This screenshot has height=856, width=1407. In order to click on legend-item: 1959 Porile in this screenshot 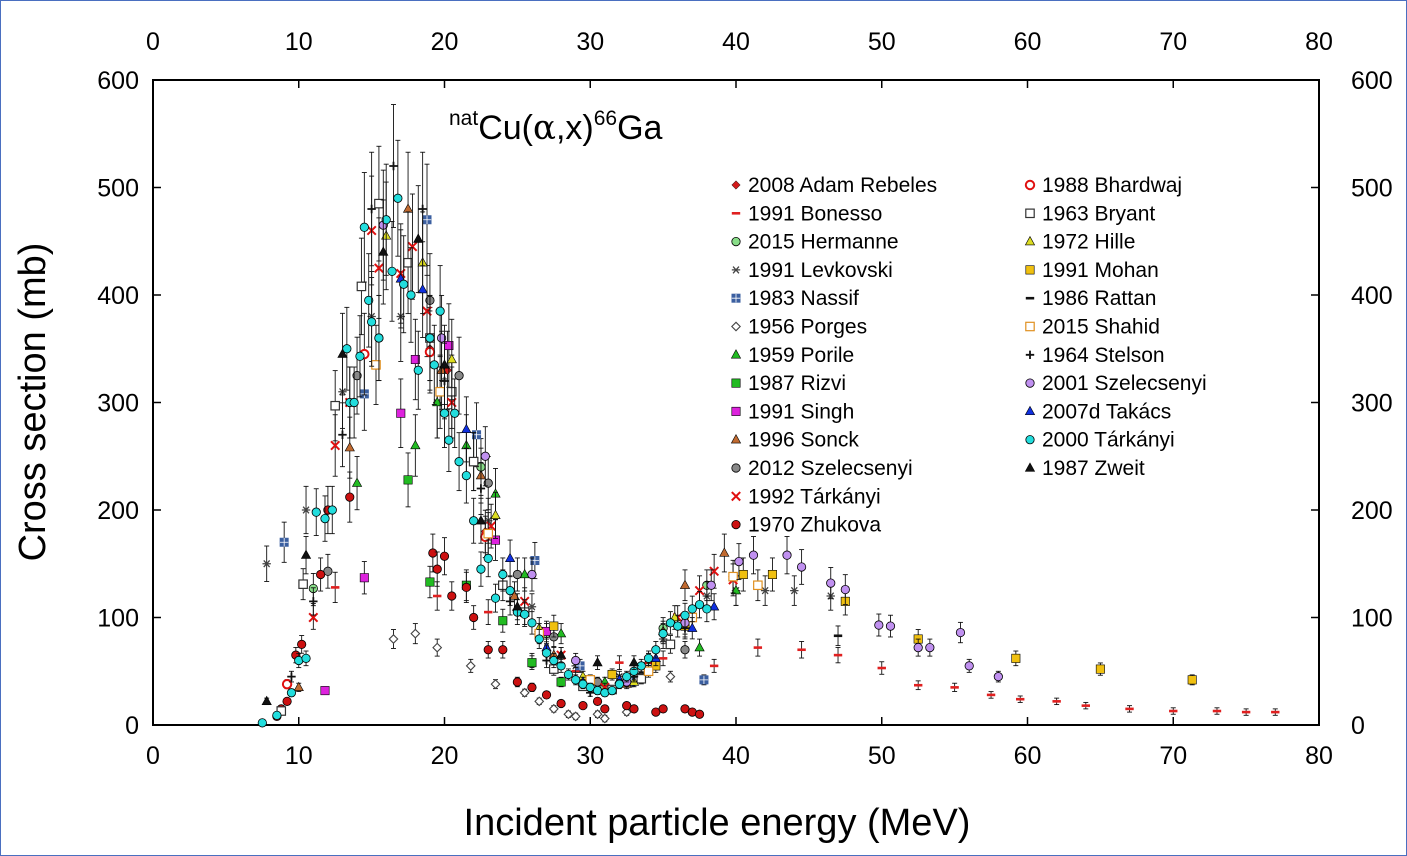, I will do `click(792, 355)`.